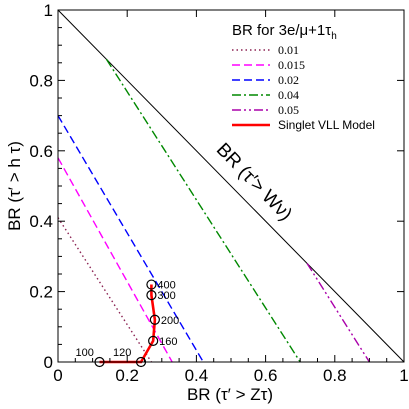  Describe the element at coordinates (230, 394) in the screenshot. I see `x-axis-title: BR (τ′ > Zτ)` at that location.